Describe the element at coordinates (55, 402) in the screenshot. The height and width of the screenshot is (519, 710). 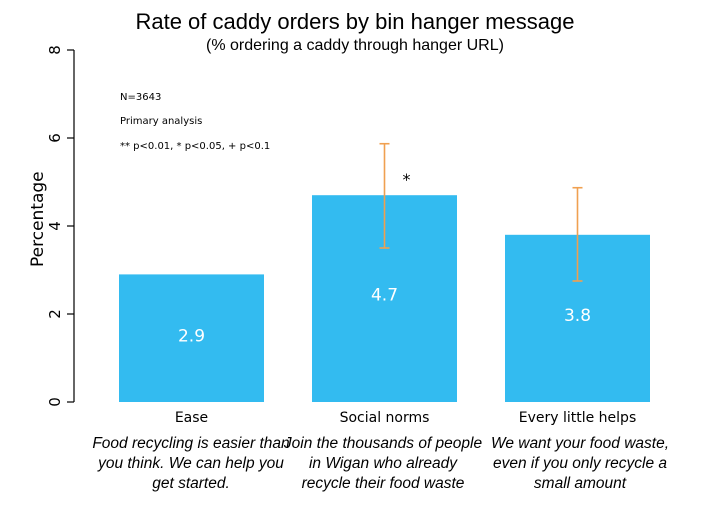
I see `y-tick-label-0: 0` at that location.